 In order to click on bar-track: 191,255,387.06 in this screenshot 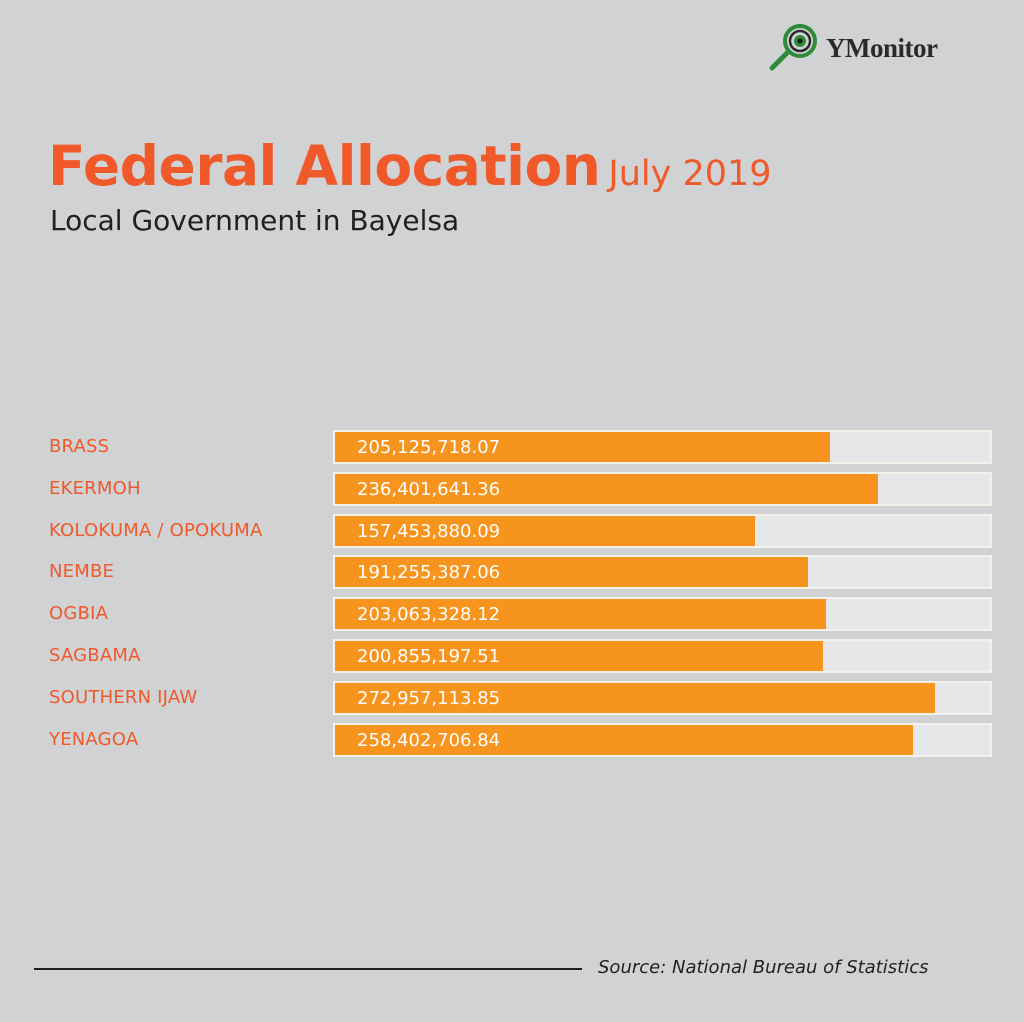, I will do `click(662, 572)`.